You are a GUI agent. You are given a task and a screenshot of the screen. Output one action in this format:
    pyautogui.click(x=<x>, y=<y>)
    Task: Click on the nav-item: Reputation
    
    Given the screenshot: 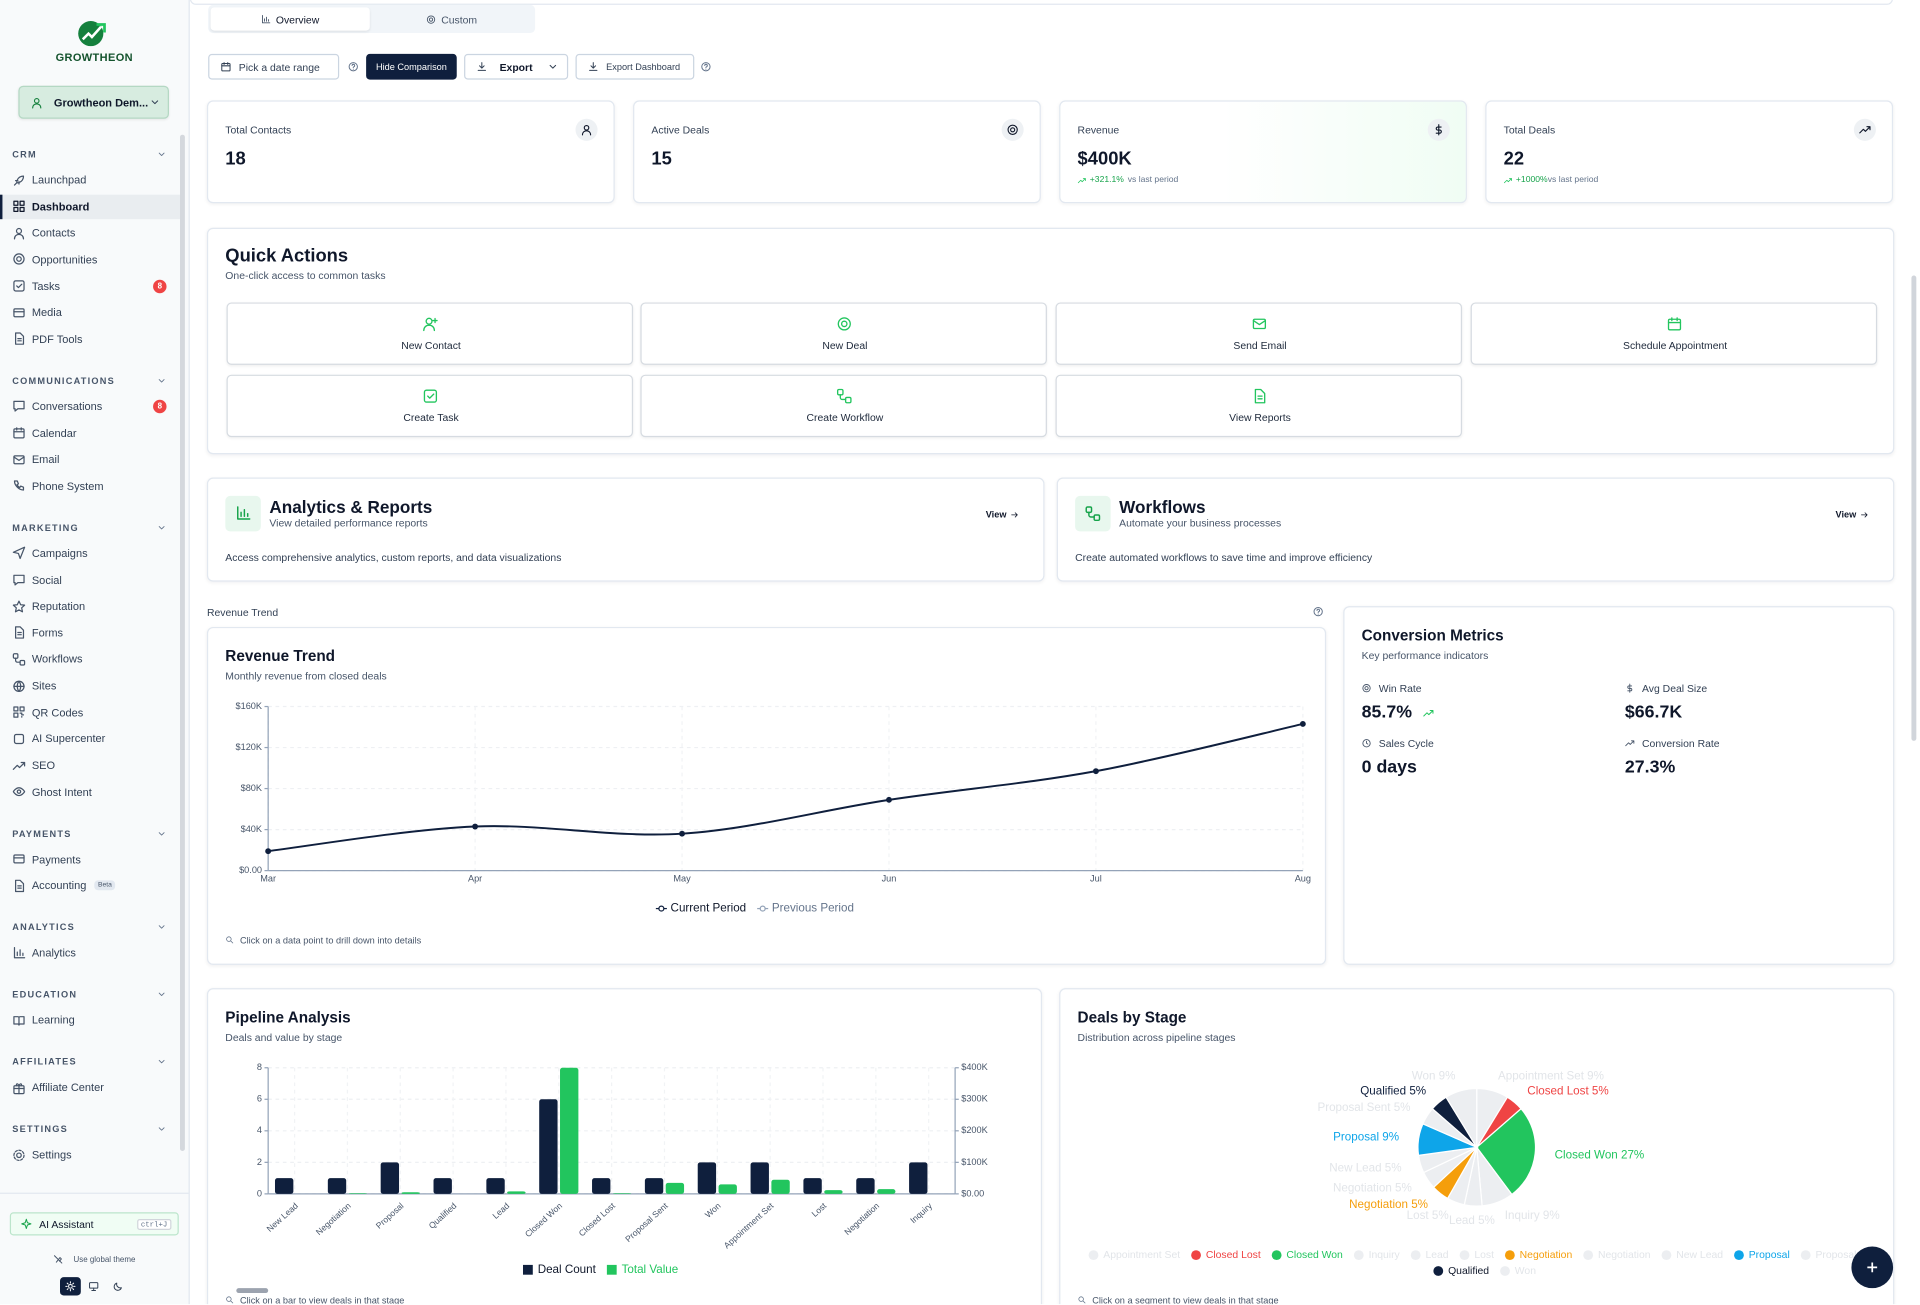 What is the action you would take?
    pyautogui.click(x=58, y=606)
    